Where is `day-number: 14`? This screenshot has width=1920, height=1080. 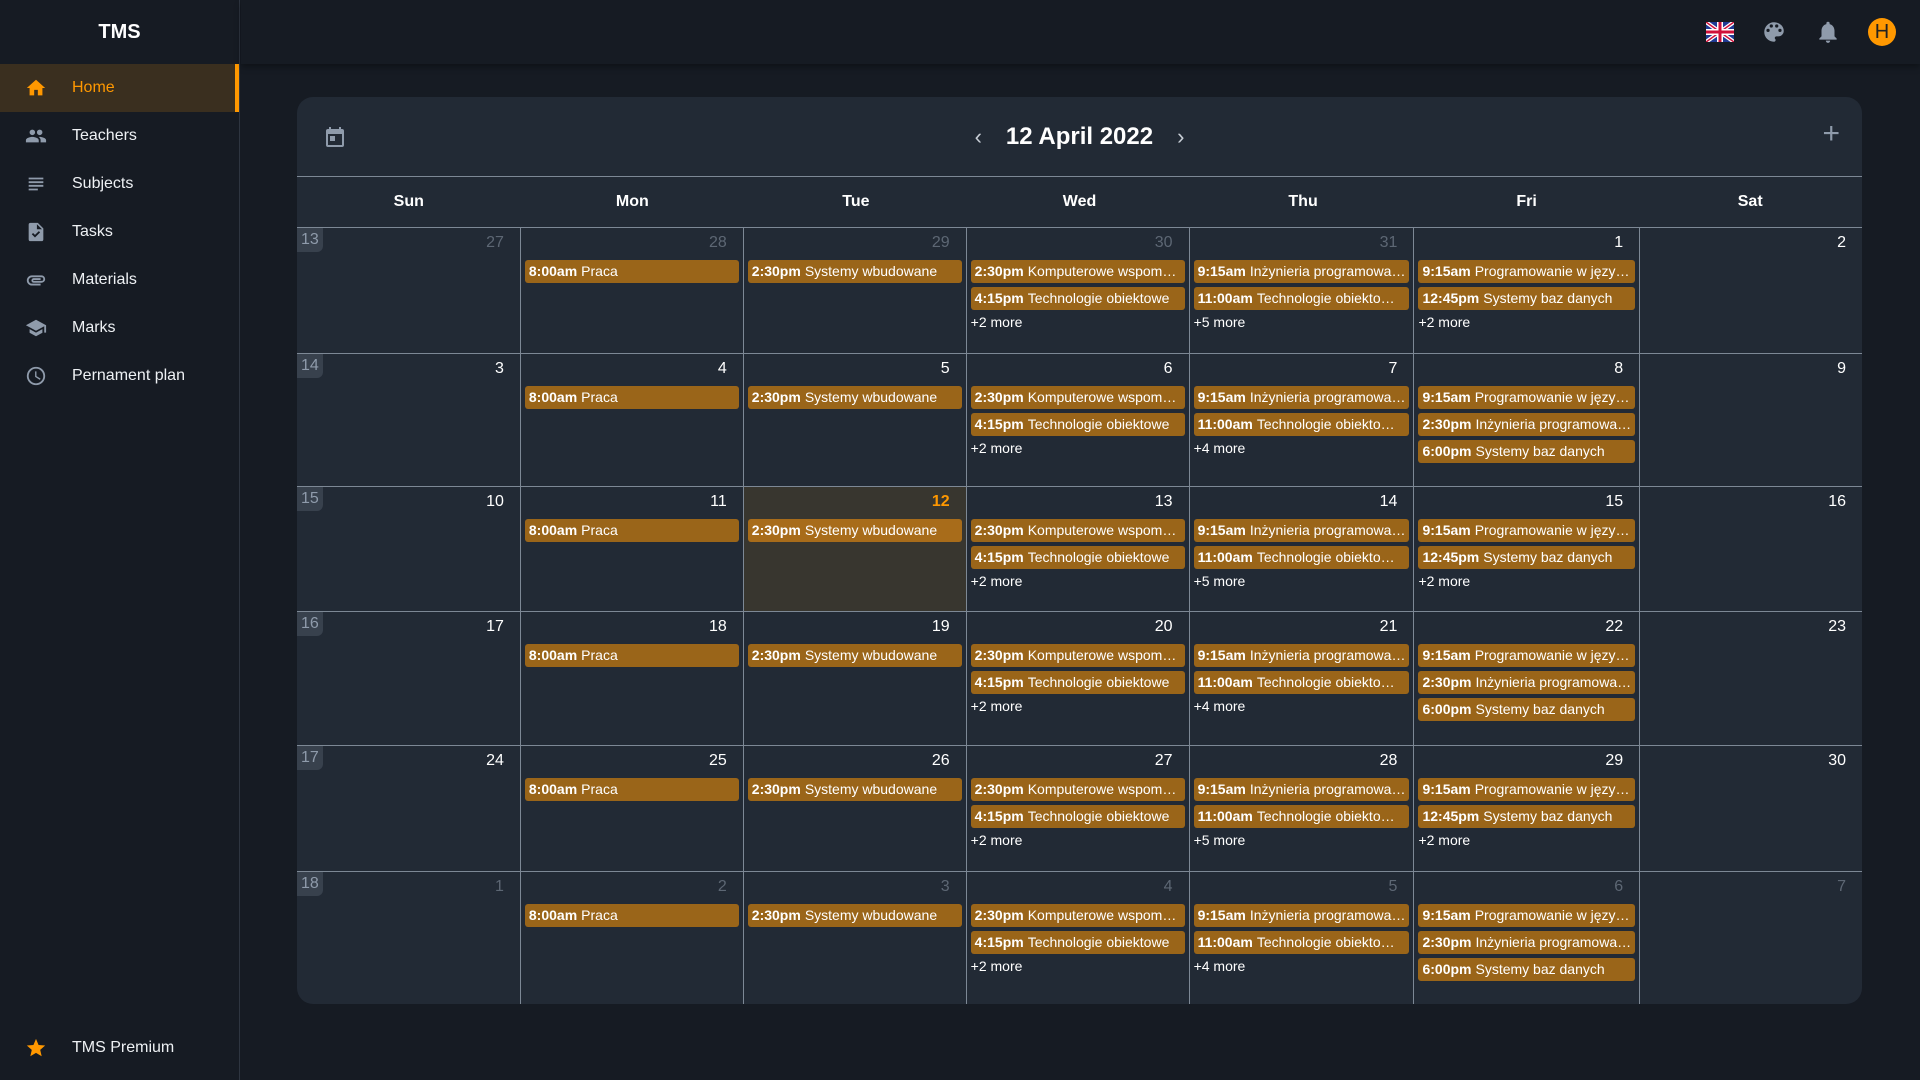 day-number: 14 is located at coordinates (1388, 501).